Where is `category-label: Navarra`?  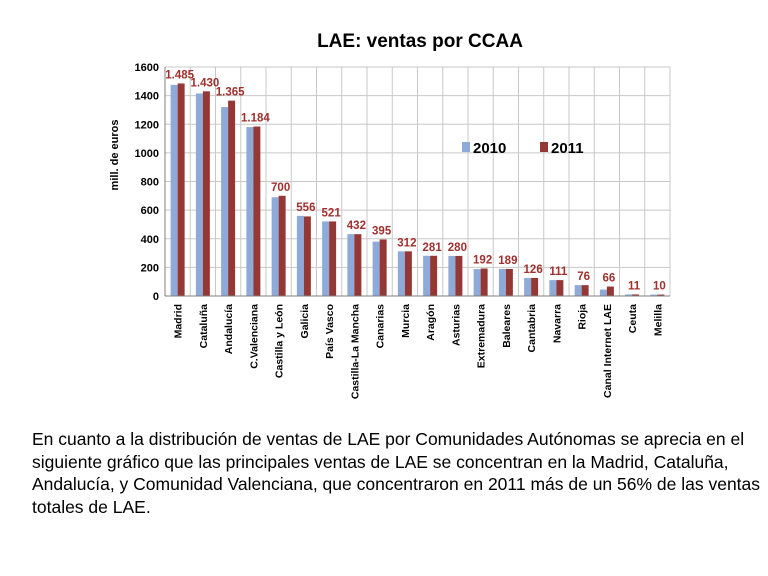 category-label: Navarra is located at coordinates (557, 323).